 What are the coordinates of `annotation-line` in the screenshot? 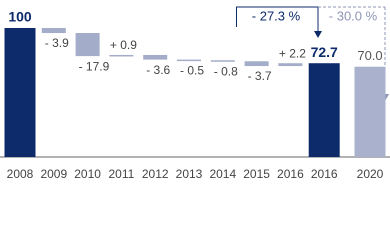 It's located at (236, 17).